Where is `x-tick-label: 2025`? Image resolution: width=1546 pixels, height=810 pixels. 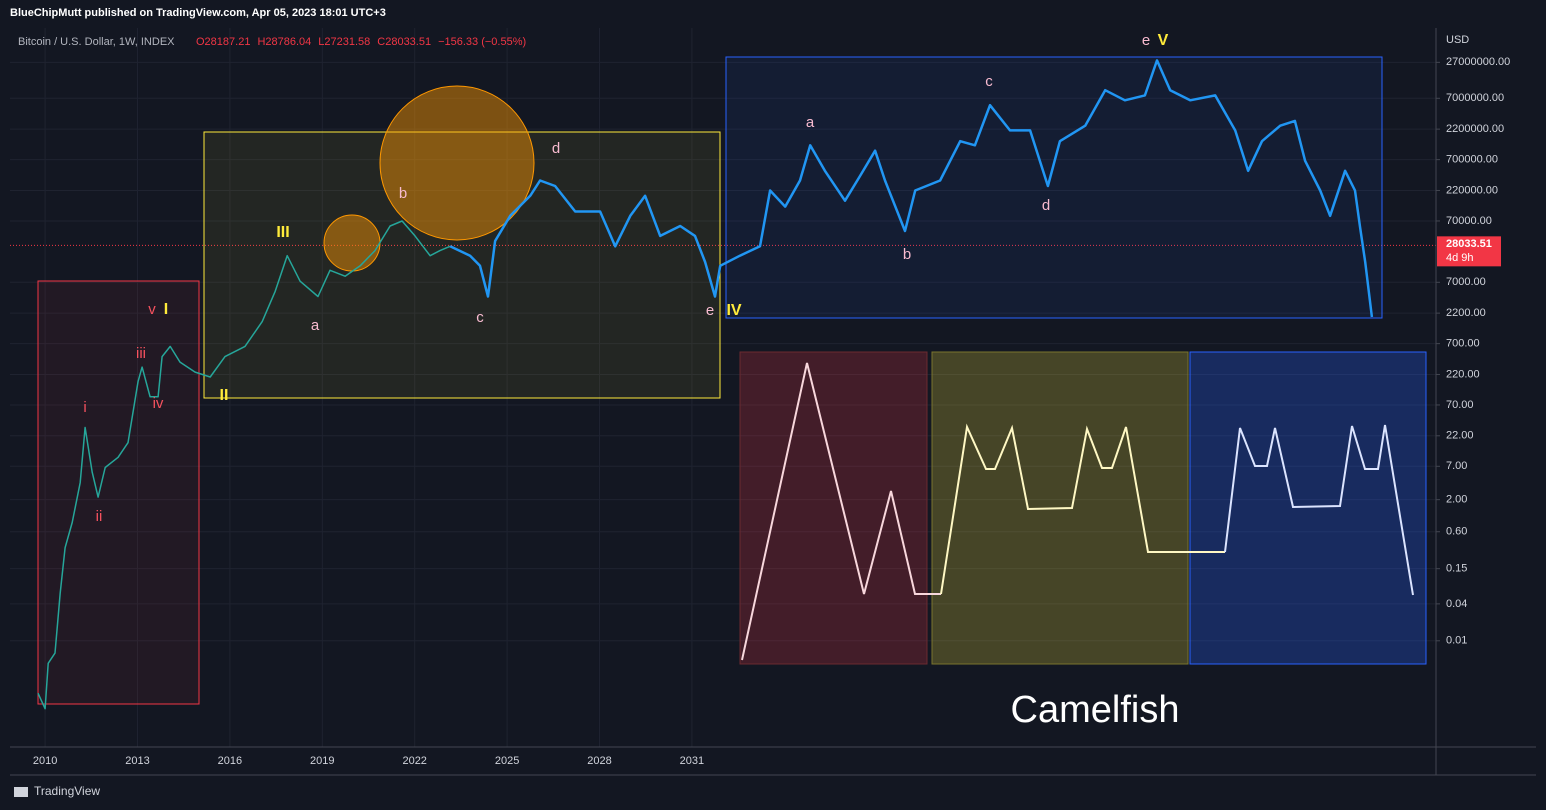
x-tick-label: 2025 is located at coordinates (507, 761).